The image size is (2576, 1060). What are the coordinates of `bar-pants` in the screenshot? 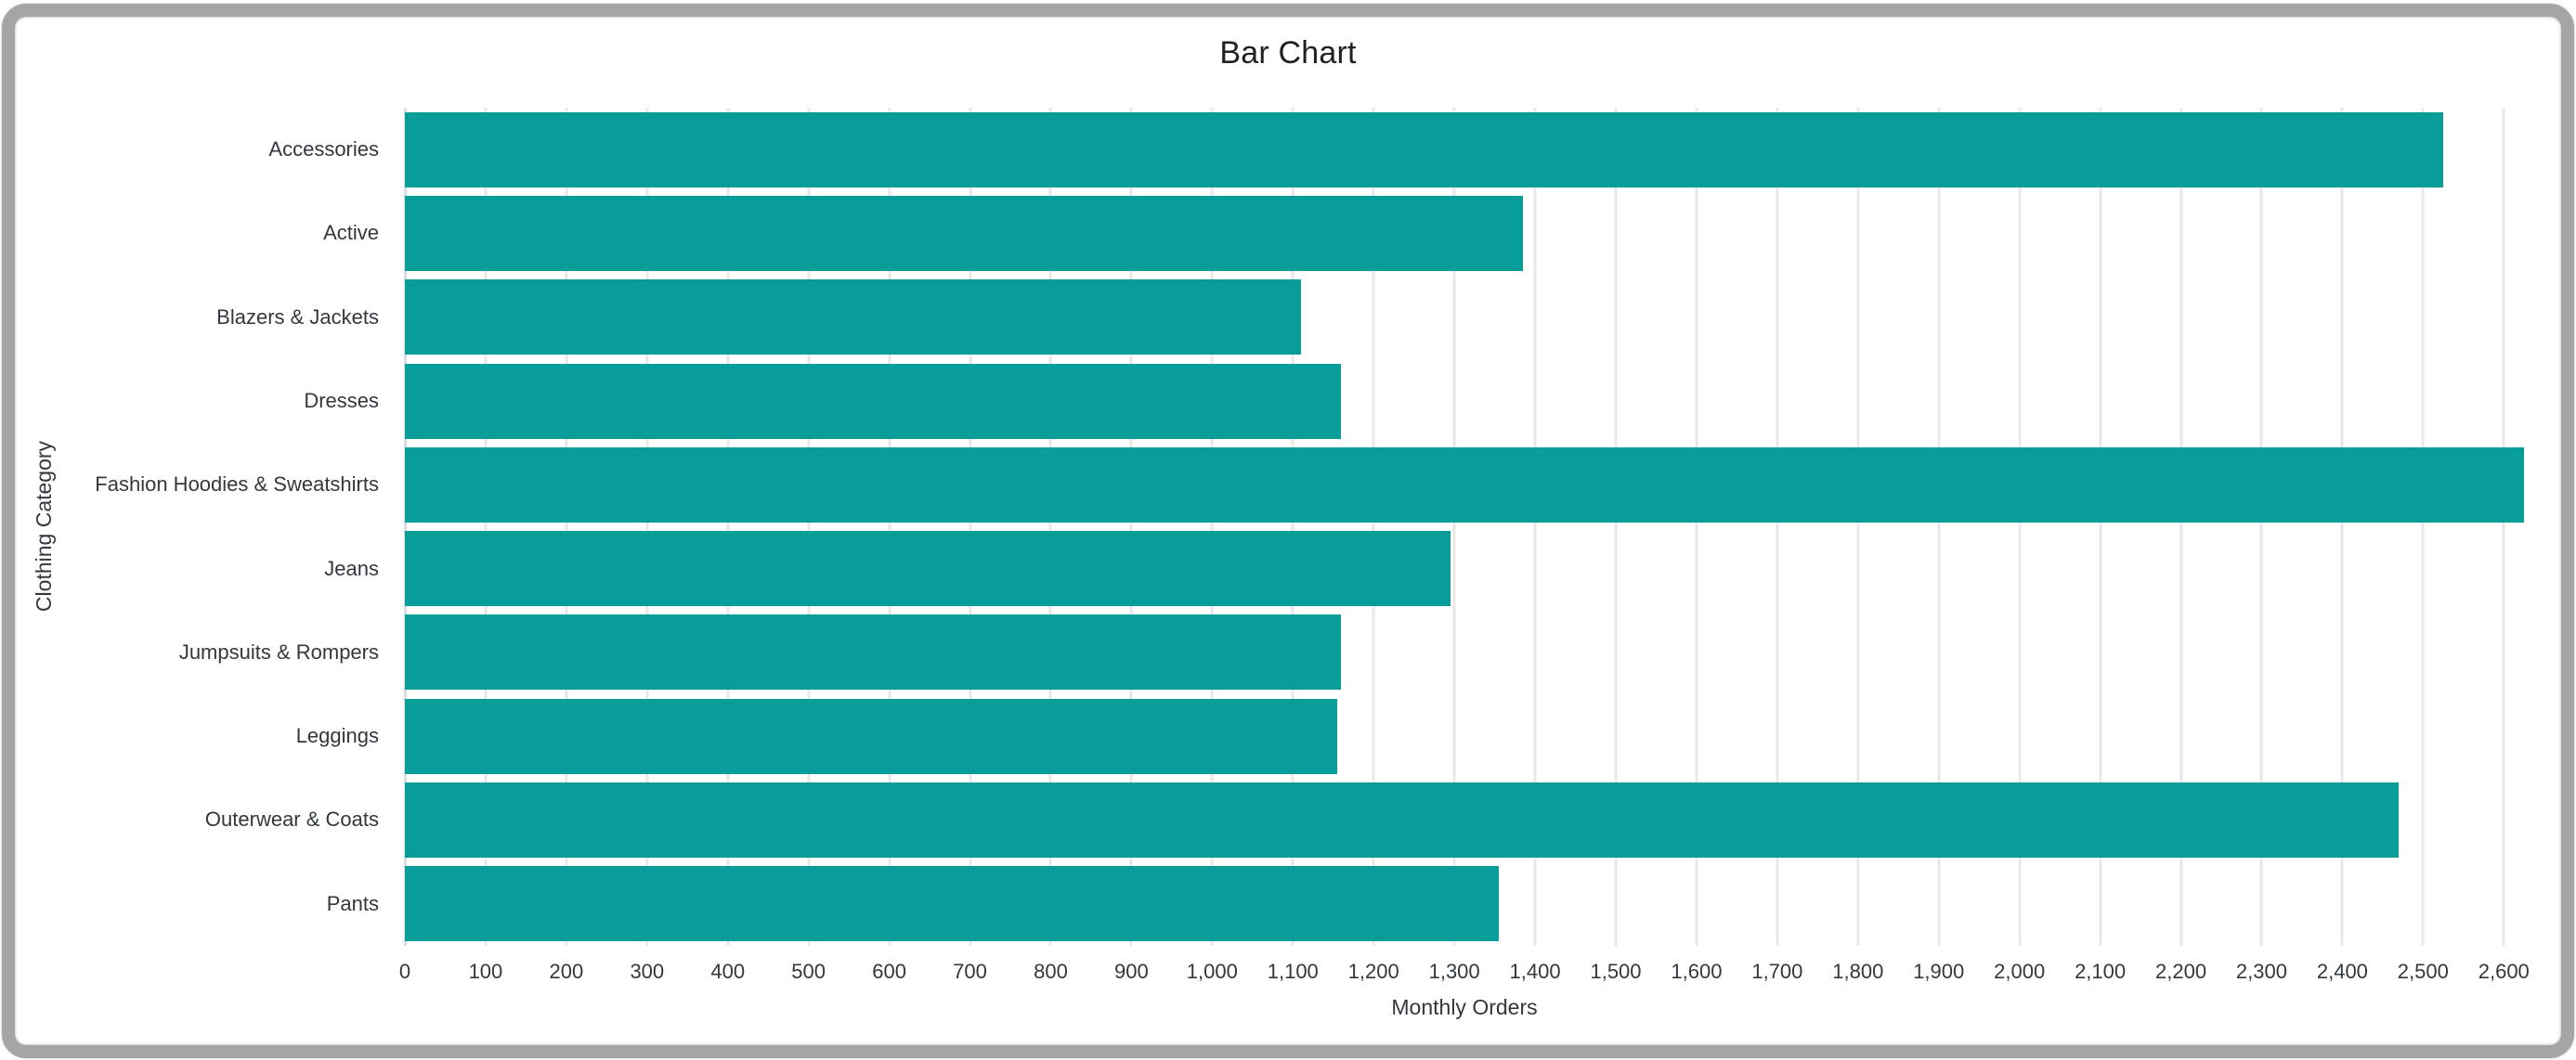 It's located at (952, 904).